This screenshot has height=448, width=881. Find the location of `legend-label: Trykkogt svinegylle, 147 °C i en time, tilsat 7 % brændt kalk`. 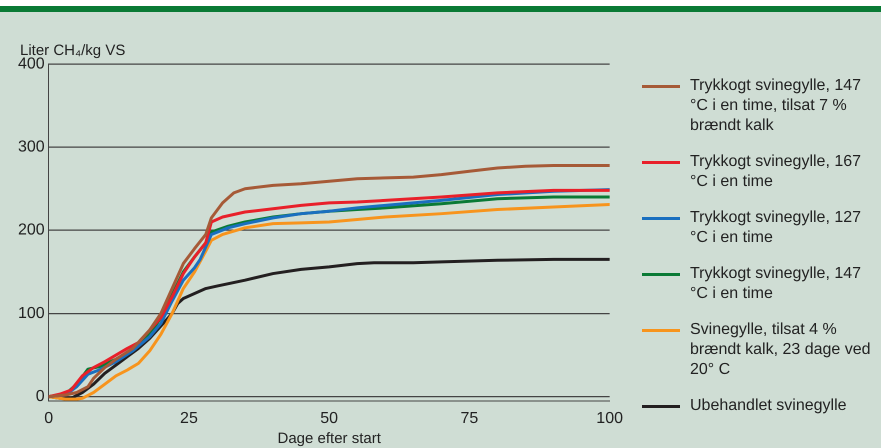

legend-label: Trykkogt svinegylle, 147 °C i en time, tilsat 7 % brændt kalk is located at coordinates (776, 106).